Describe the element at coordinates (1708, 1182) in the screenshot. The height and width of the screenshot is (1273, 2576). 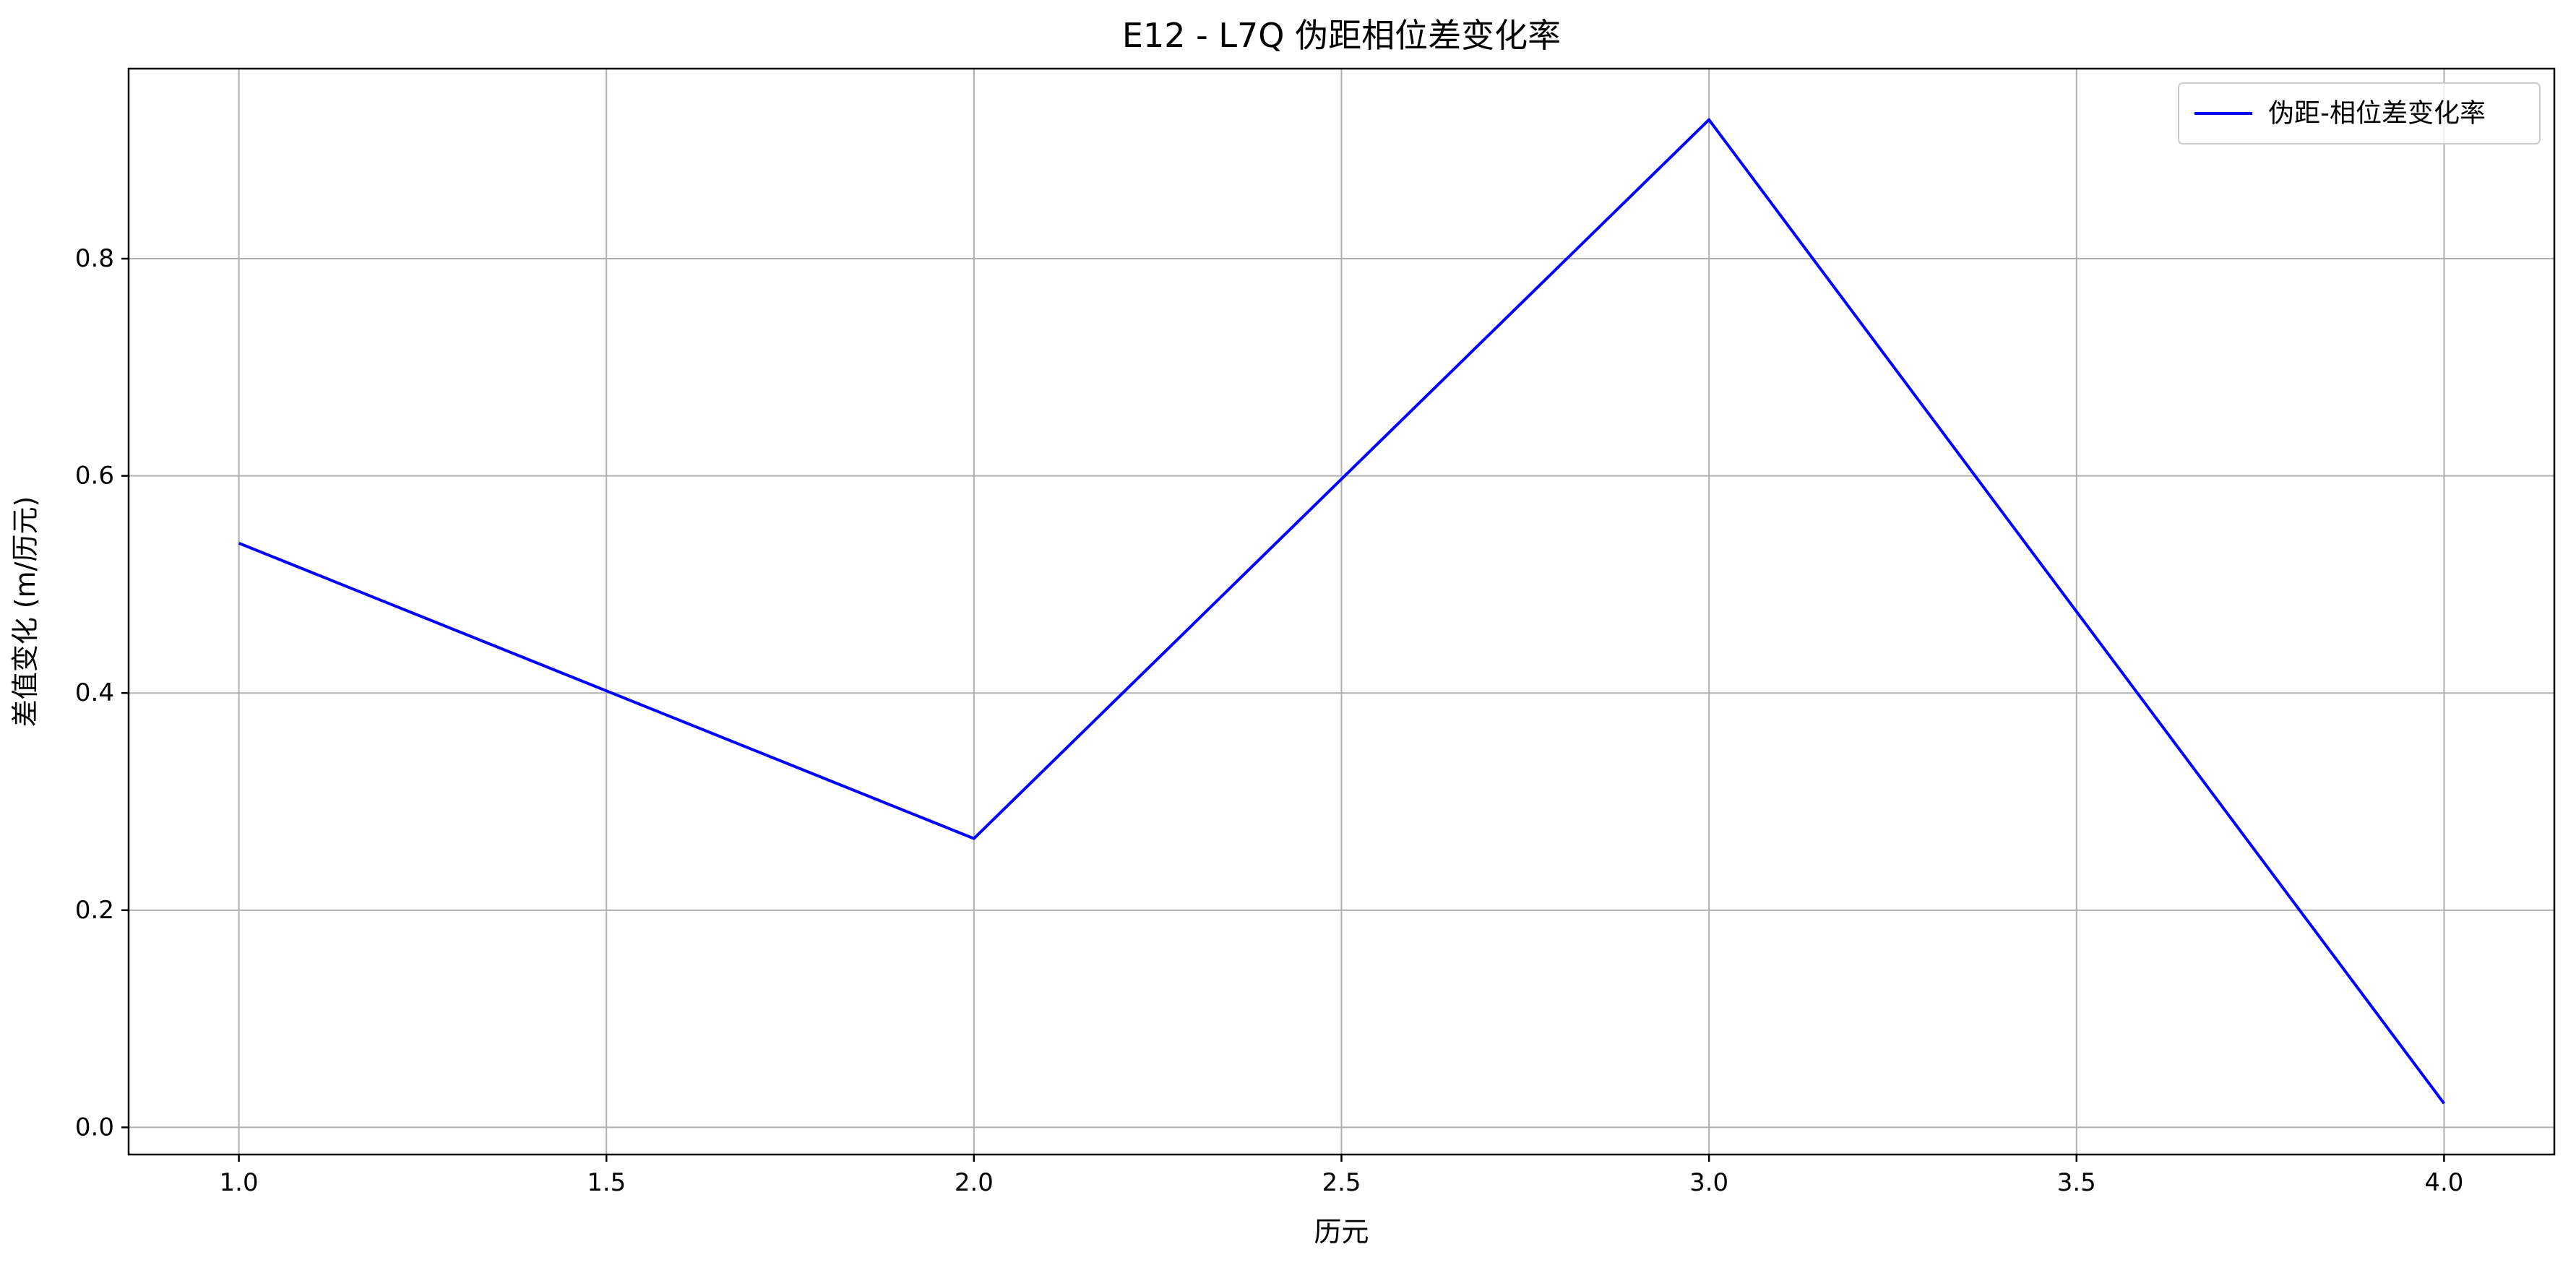
I see `x-tick-label: 3.0` at that location.